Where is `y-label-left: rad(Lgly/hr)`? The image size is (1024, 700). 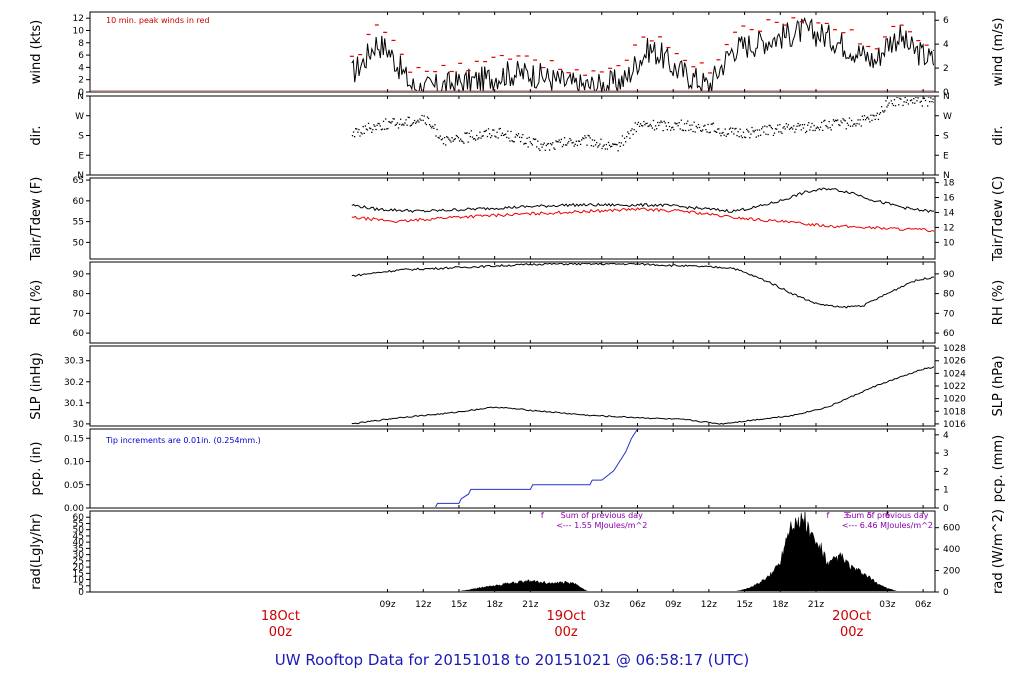 y-label-left: rad(Lgly/hr) is located at coordinates (36, 551).